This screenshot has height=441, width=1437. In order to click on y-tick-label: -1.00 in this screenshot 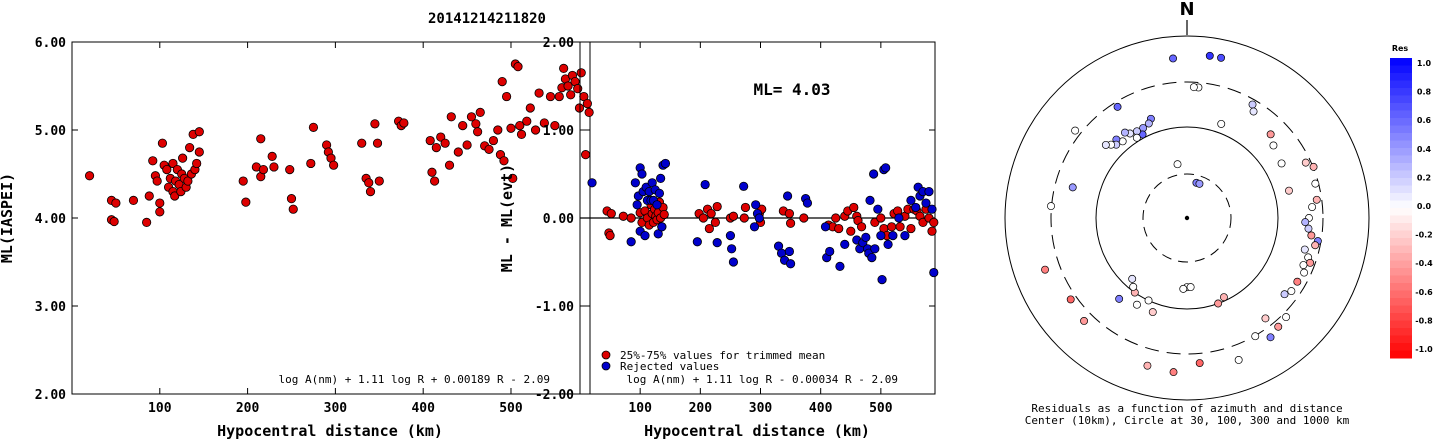, I will do `click(554, 307)`.